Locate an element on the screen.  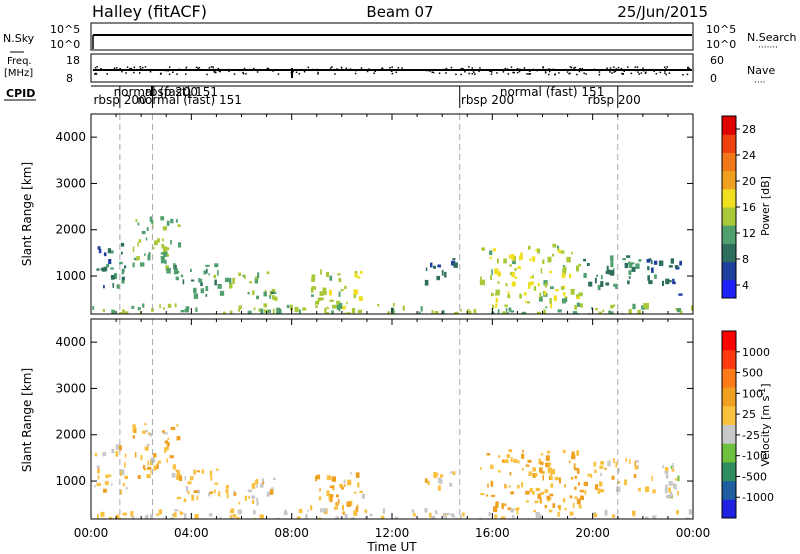
nave-label: Nave is located at coordinates (761, 70).